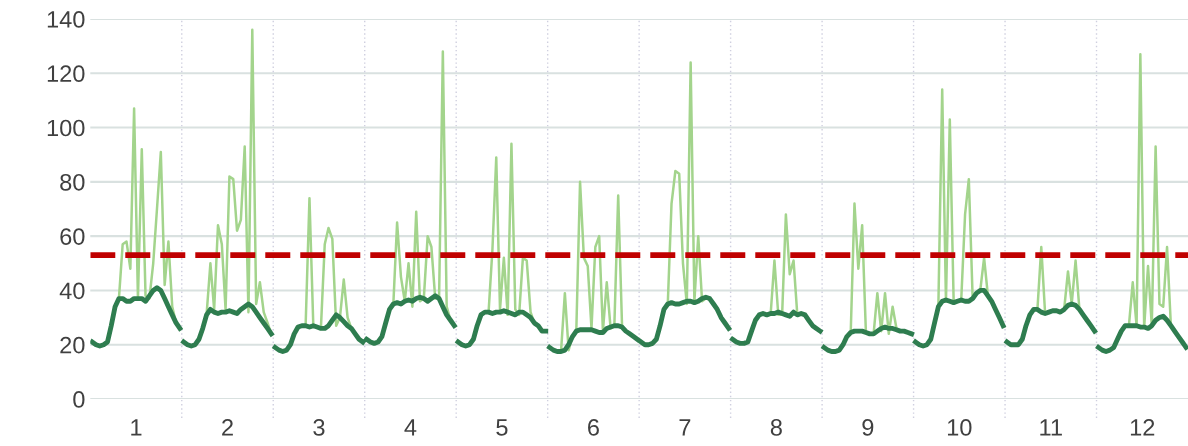 This screenshot has height=446, width=1188. I want to click on x-tick-label: 3, so click(319, 427).